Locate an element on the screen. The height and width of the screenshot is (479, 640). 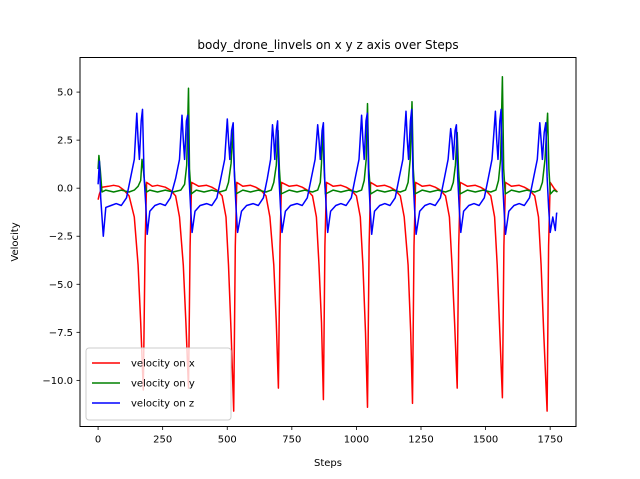
legend-box is located at coordinates (158, 384).